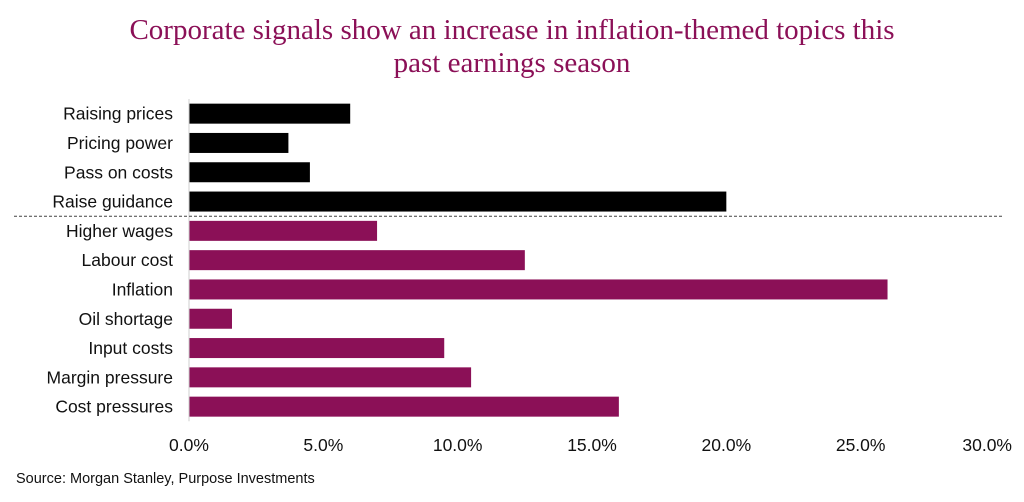 This screenshot has height=502, width=1024. I want to click on x-tick-labels-group: 0.0% 5.0% 10.0% 15.0% 20.0% 25.0% 30.0%, so click(590, 445).